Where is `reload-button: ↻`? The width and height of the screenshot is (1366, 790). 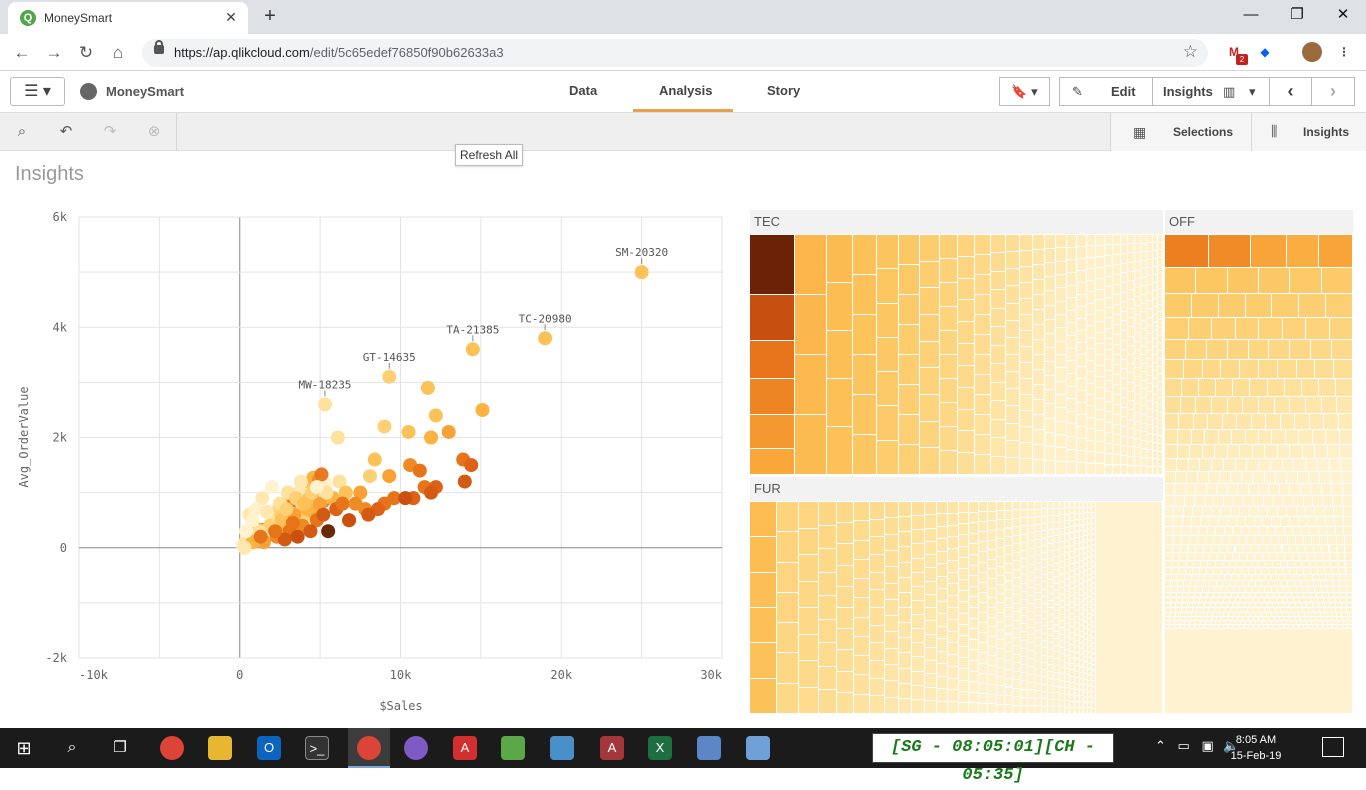
reload-button: ↻ is located at coordinates (86, 52).